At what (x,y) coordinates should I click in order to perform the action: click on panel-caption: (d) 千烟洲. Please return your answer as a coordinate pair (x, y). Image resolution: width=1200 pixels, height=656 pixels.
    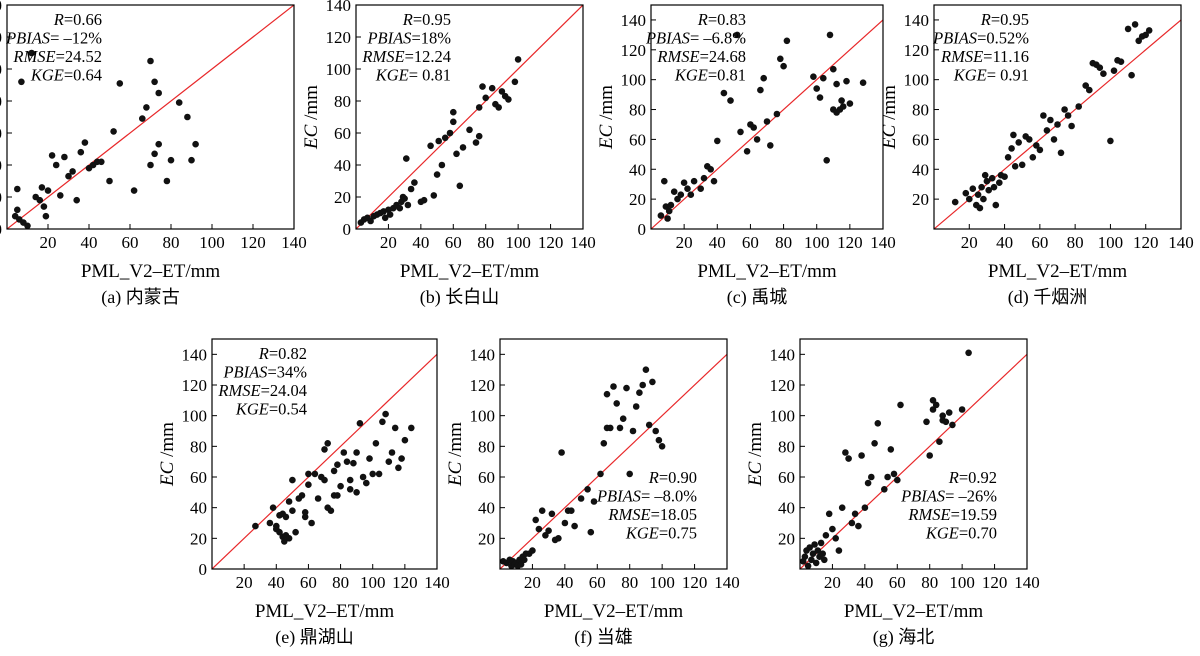
    Looking at the image, I should click on (1048, 297).